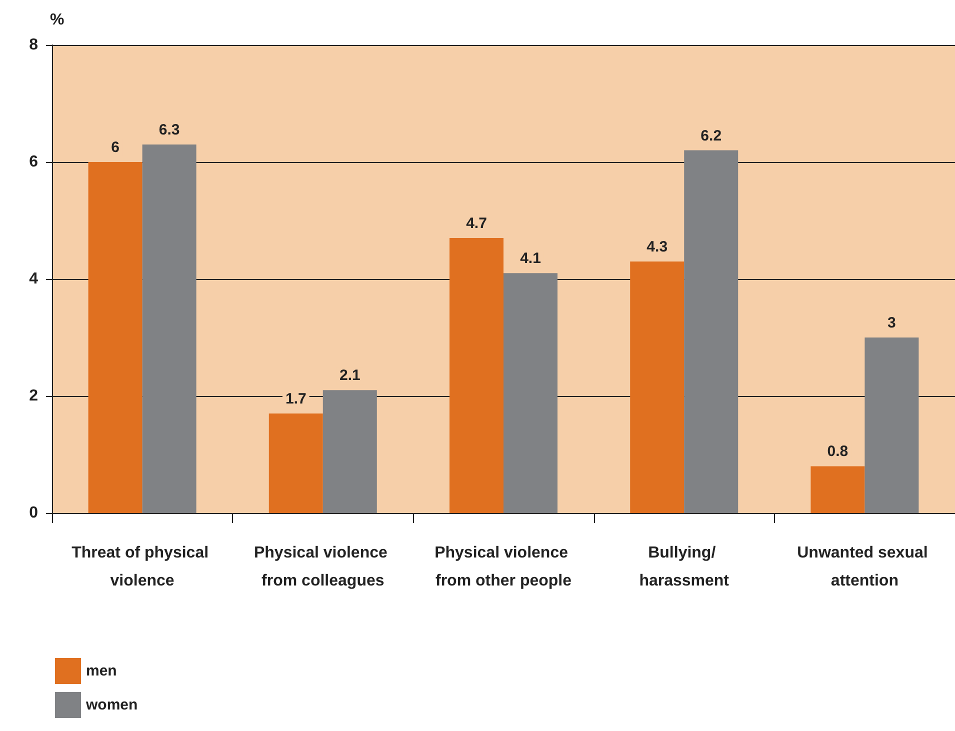  What do you see at coordinates (142, 567) in the screenshot?
I see `x-tick-label: Threat of physical violence` at bounding box center [142, 567].